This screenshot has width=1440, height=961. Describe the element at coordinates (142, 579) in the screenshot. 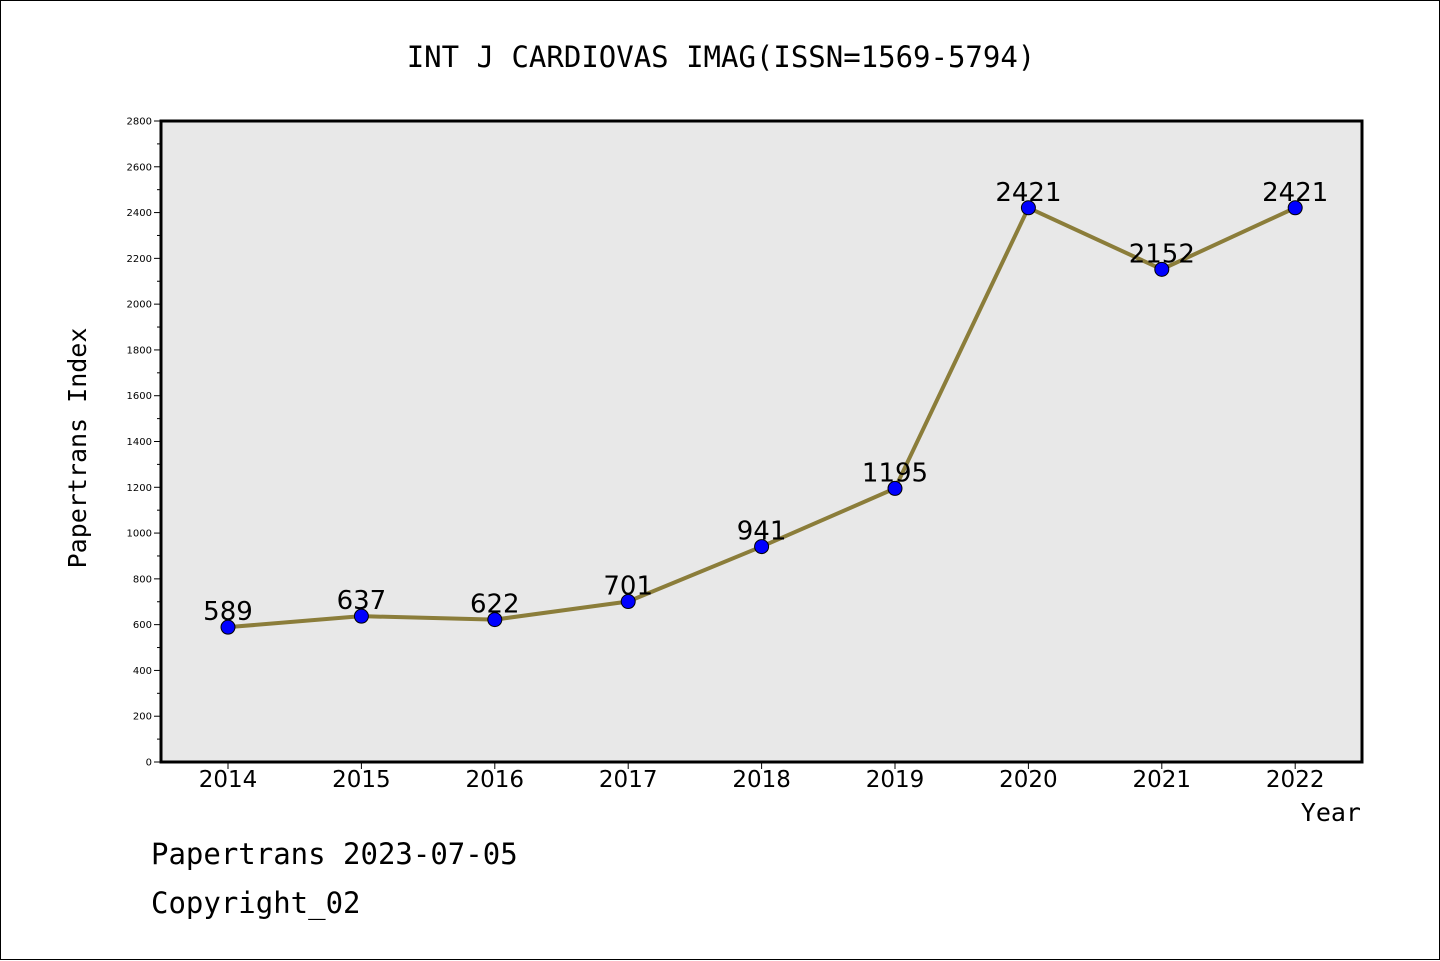

I see `y-tick-label: 800` at that location.